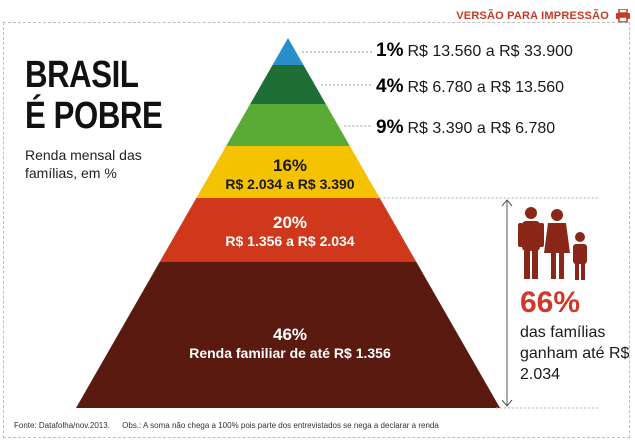  I want to click on tier-label-5: 20% R$ 1.356 a R$ 2.034, so click(290, 231).